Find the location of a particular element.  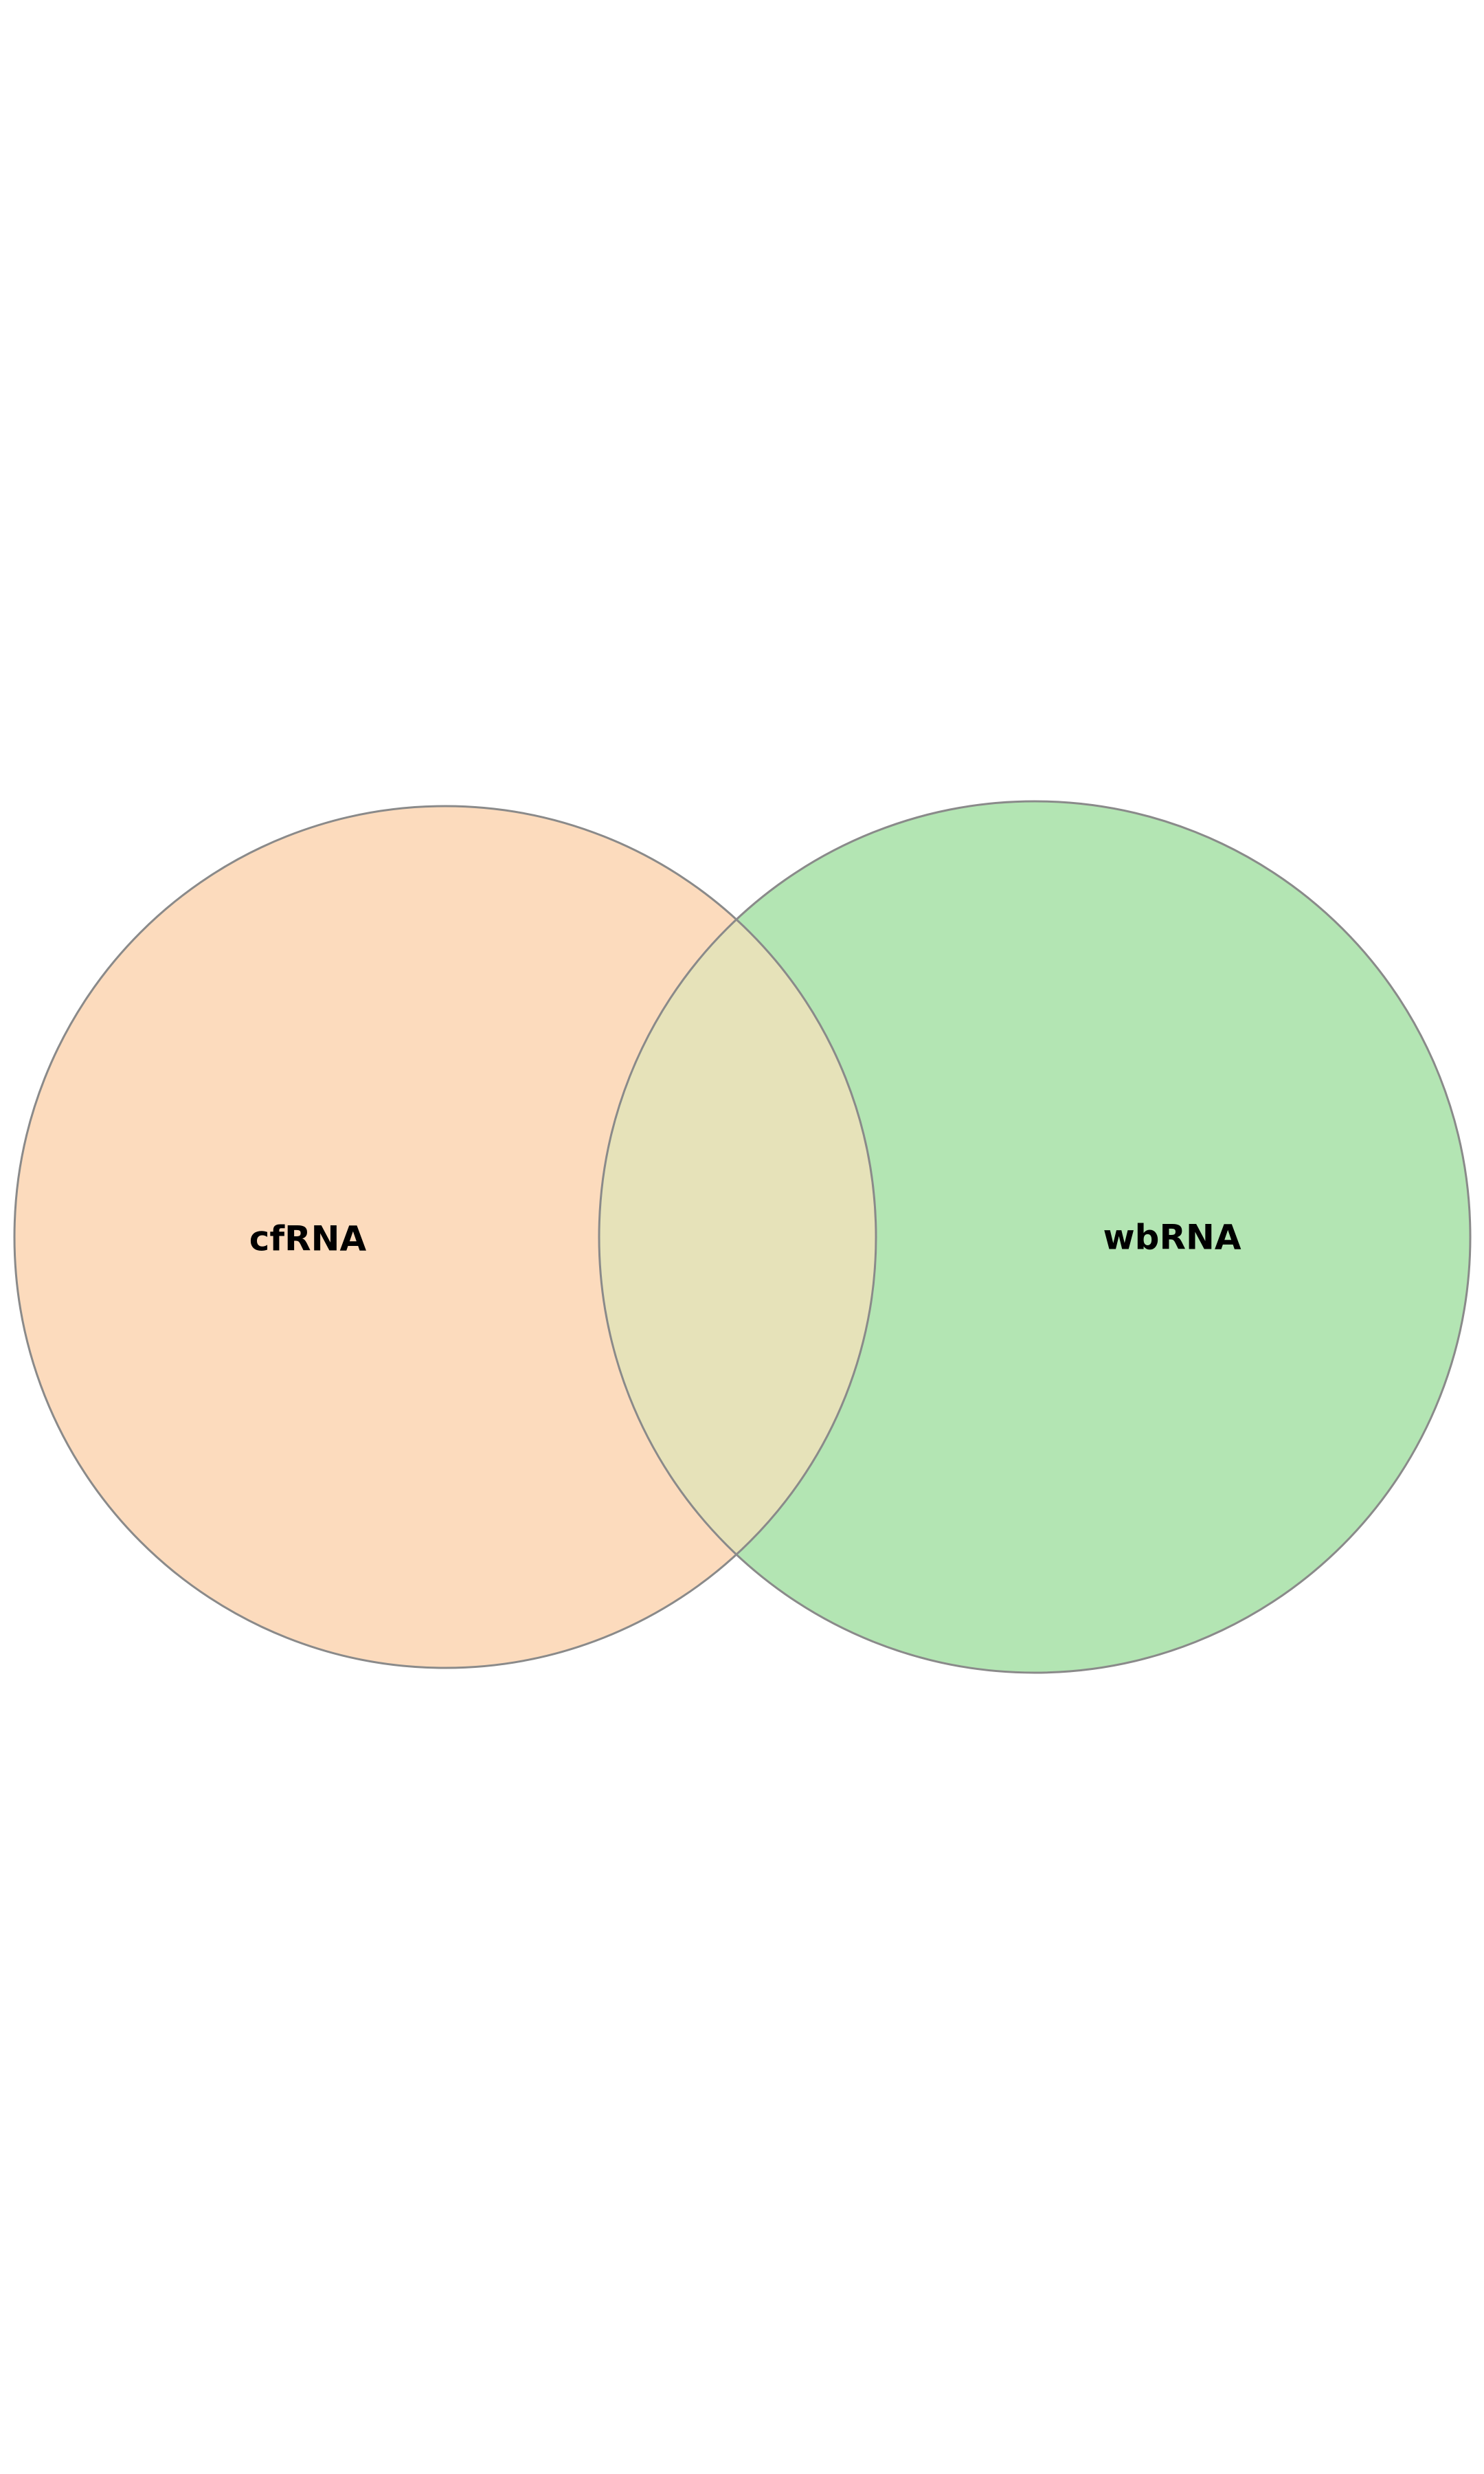

wbrna-set-label: wbRNA is located at coordinates (1172, 1238).